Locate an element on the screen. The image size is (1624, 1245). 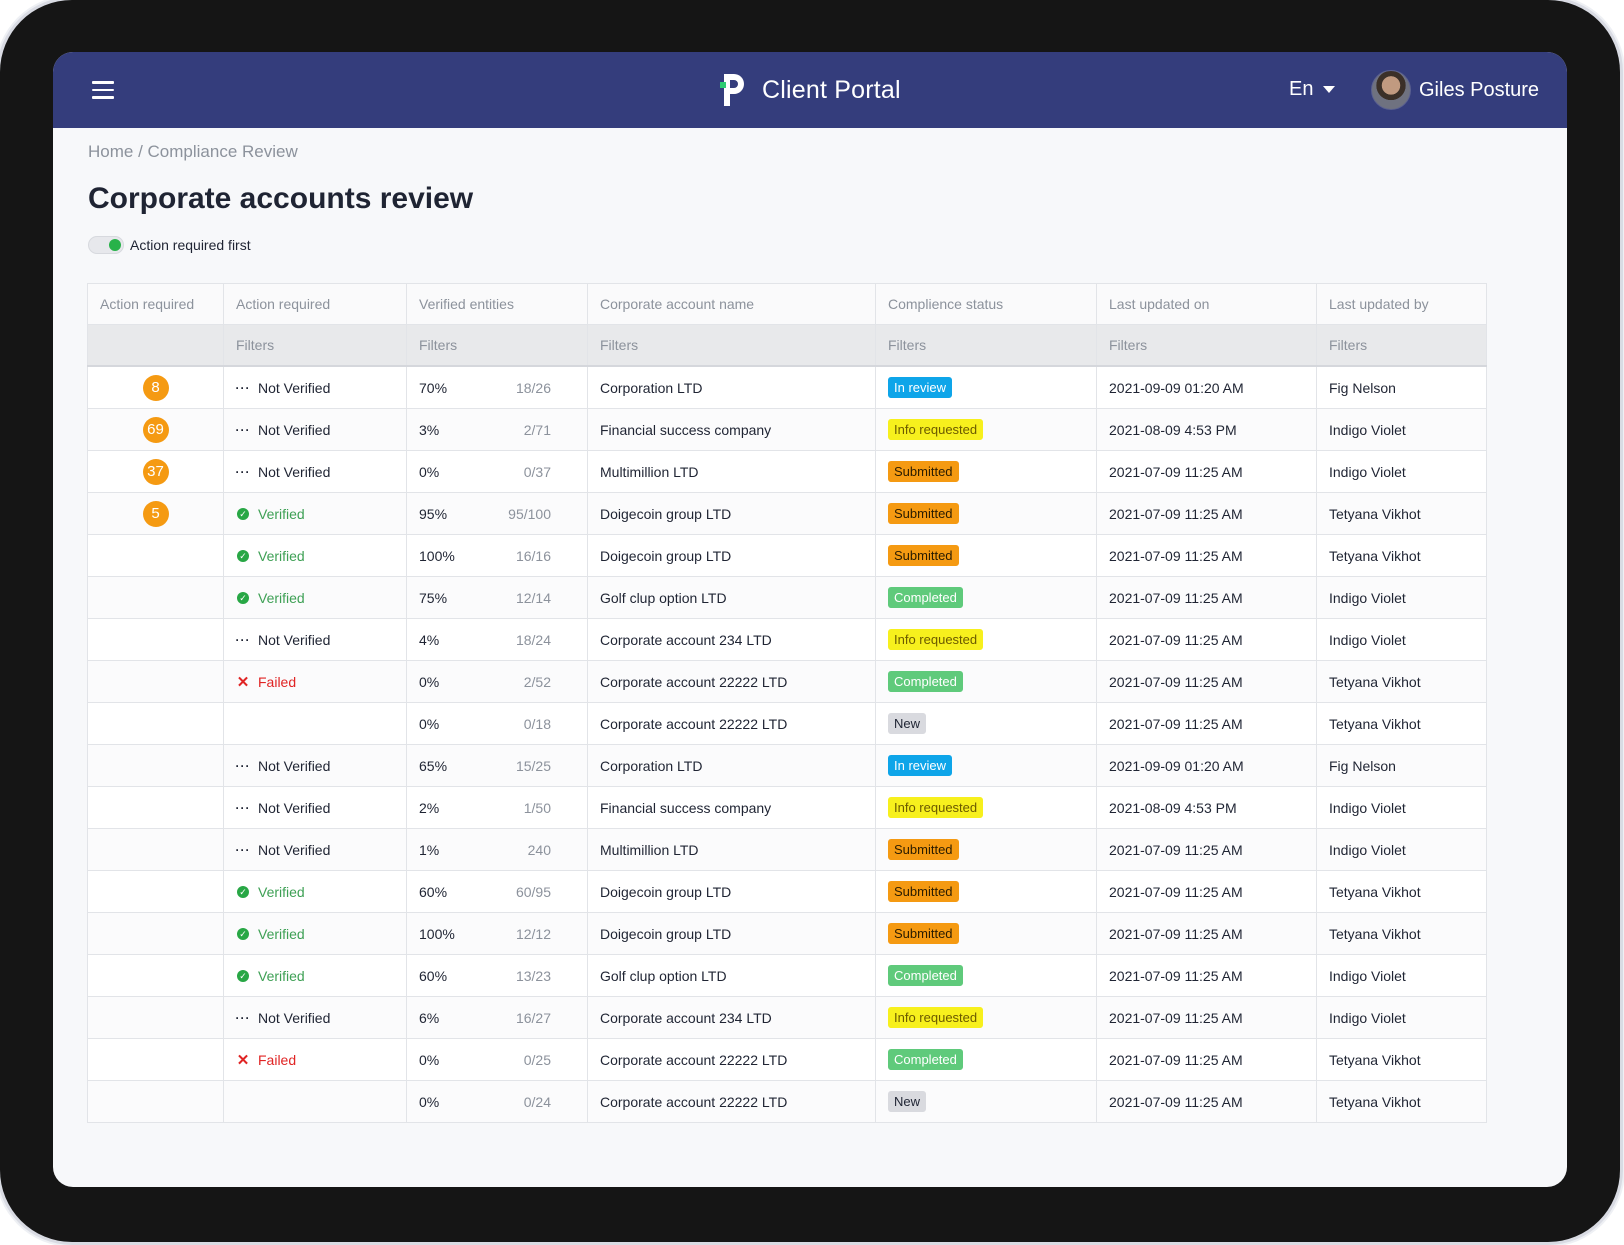
filter-compliance-status: Filters is located at coordinates (986, 345).